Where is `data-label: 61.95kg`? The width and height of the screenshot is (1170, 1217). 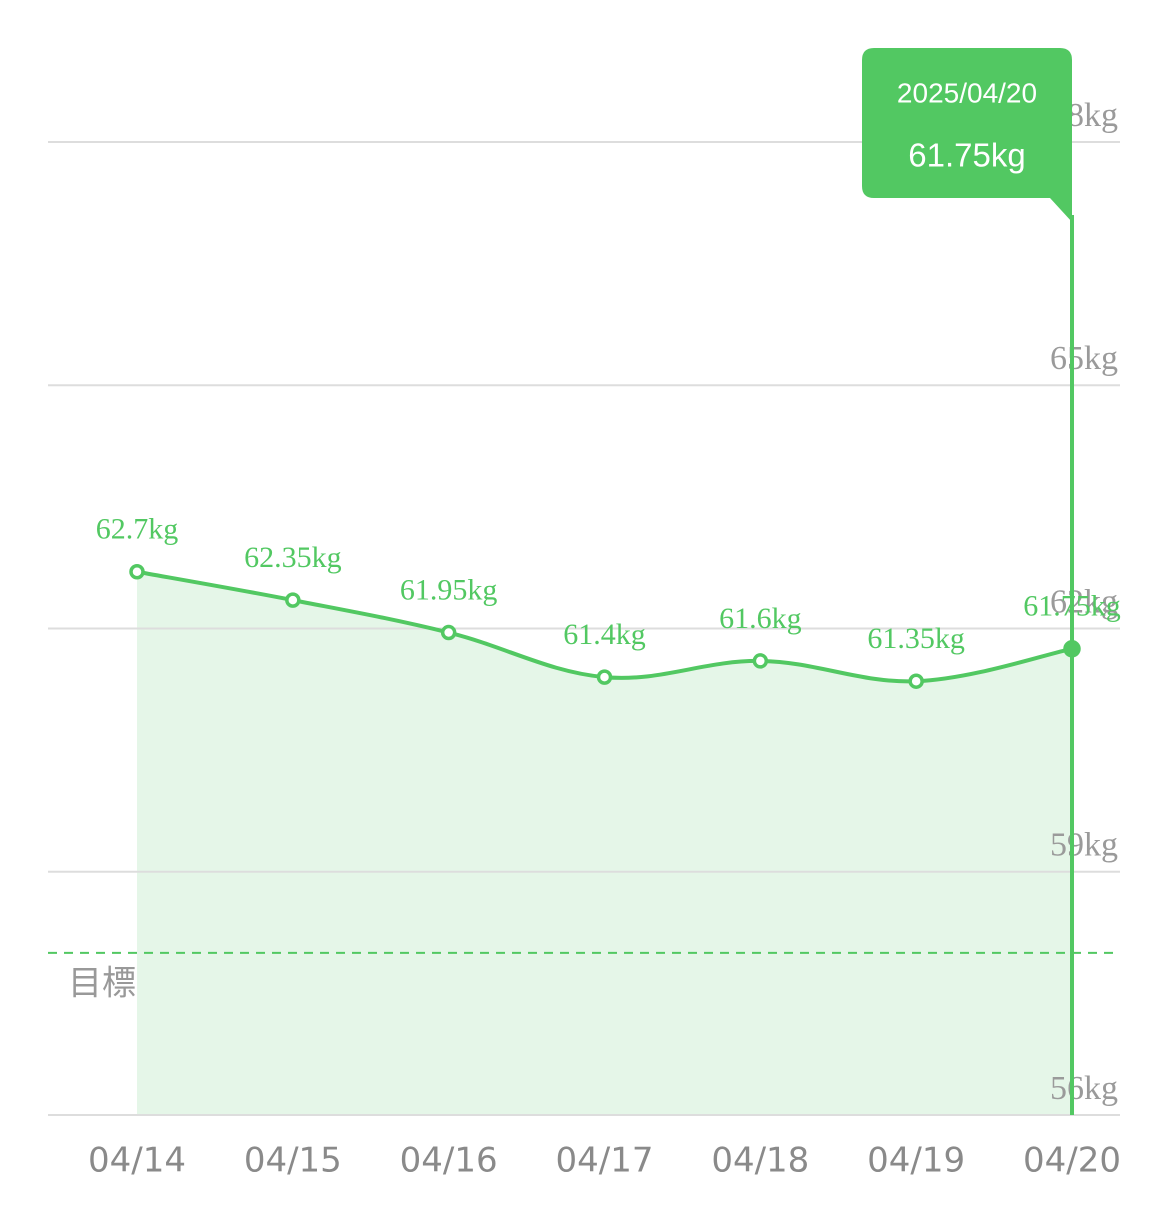
data-label: 61.95kg is located at coordinates (449, 589).